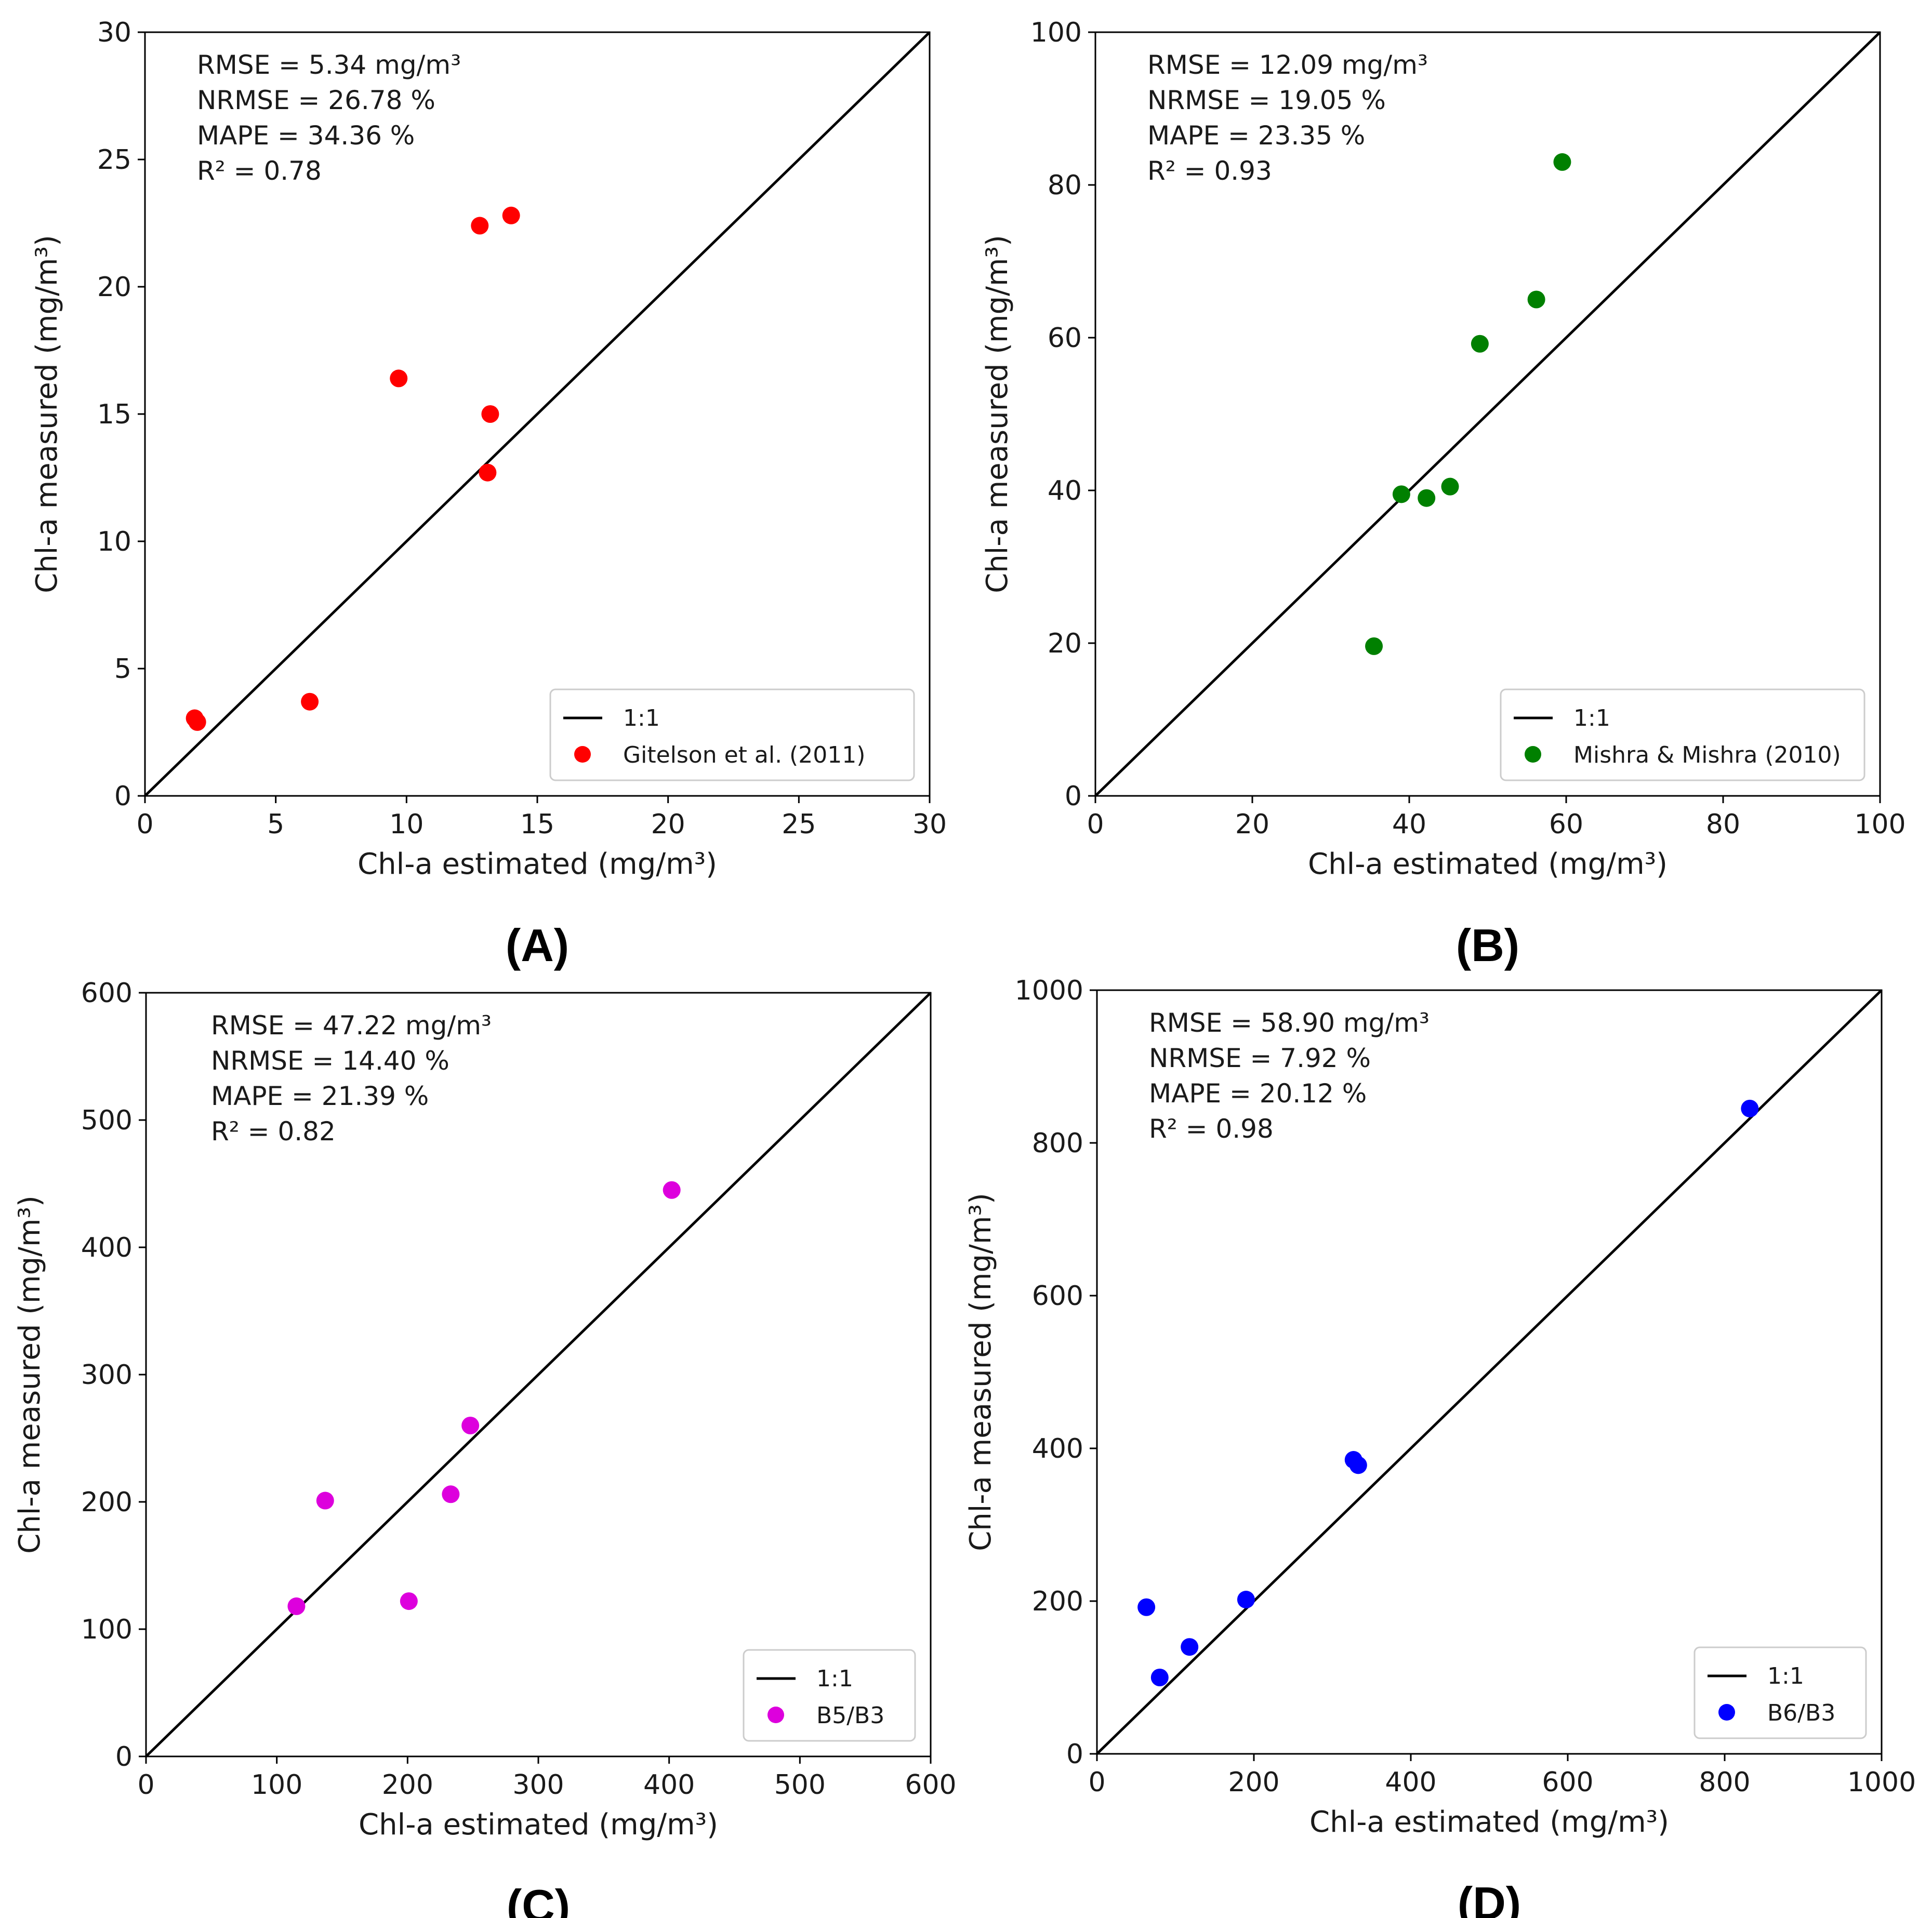  What do you see at coordinates (351, 1026) in the screenshot?
I see `stat-line: RMSE = 47.22 mg/m³` at bounding box center [351, 1026].